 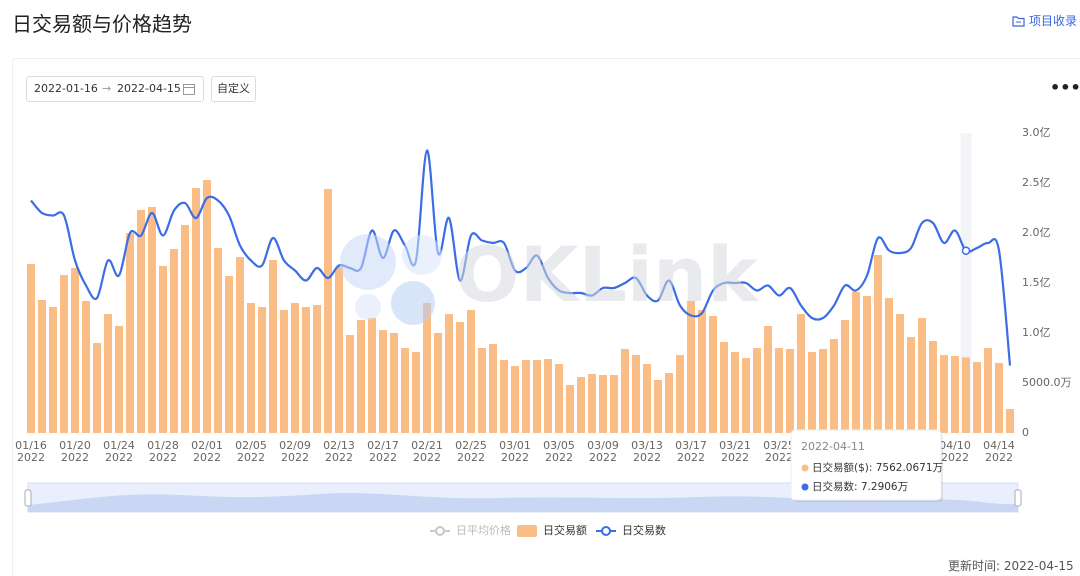 I want to click on x-tick-label: 01/20, so click(x=75, y=445).